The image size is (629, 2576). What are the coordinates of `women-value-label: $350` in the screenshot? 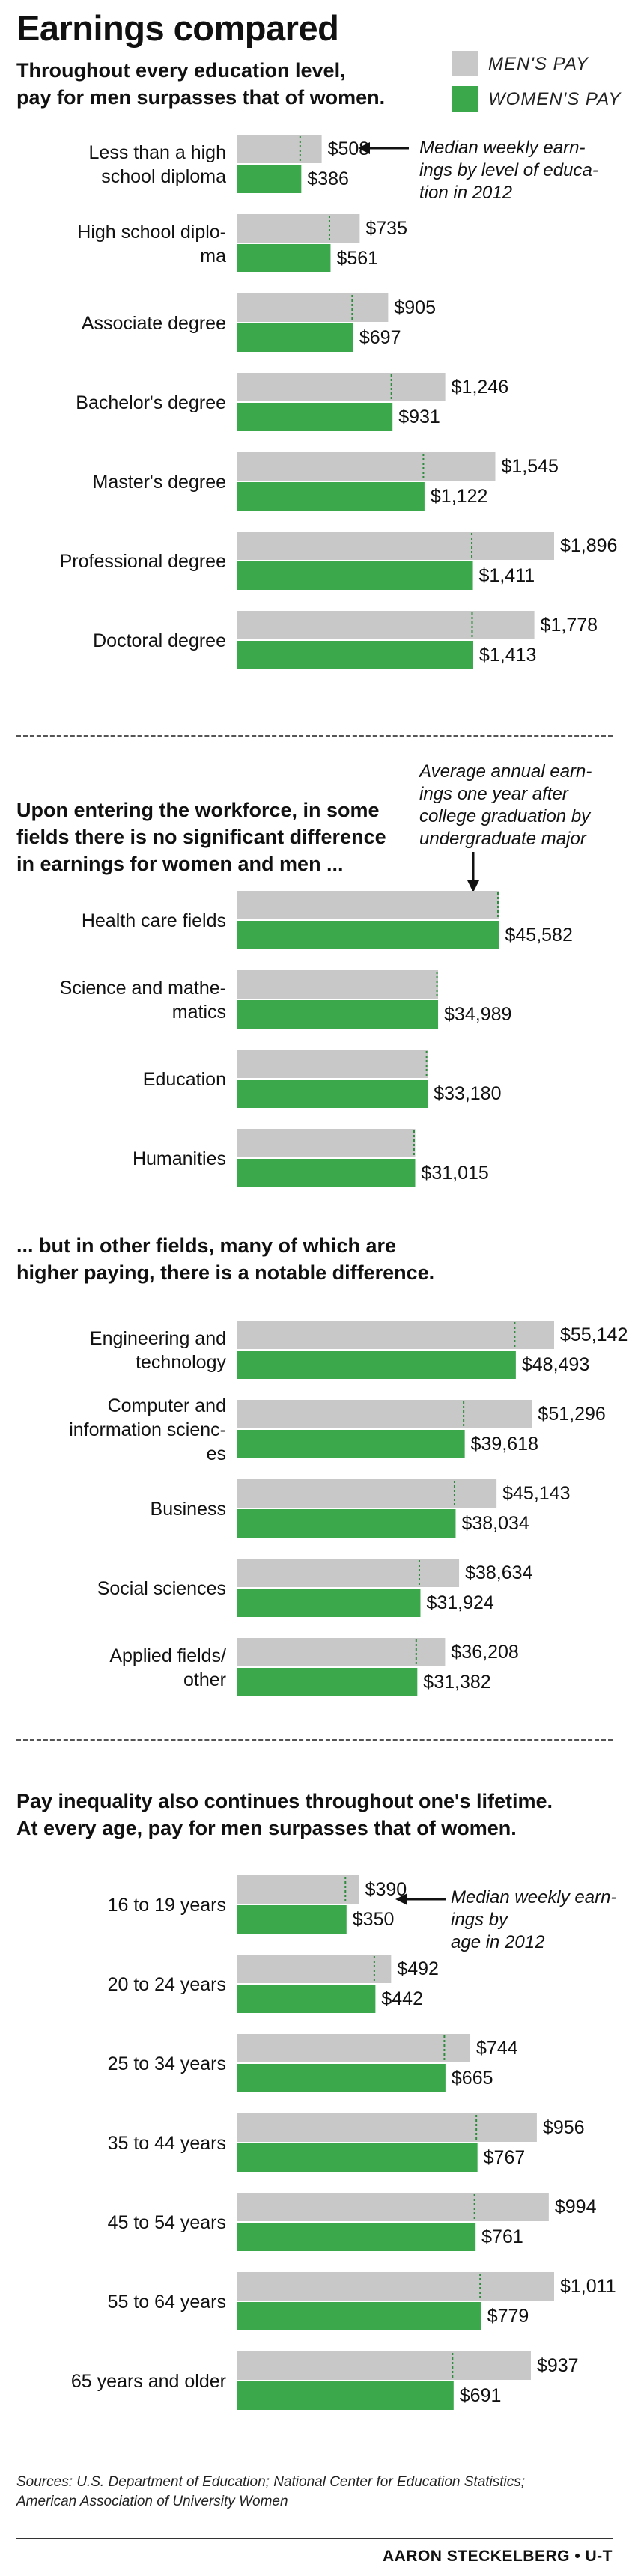 It's located at (374, 1919).